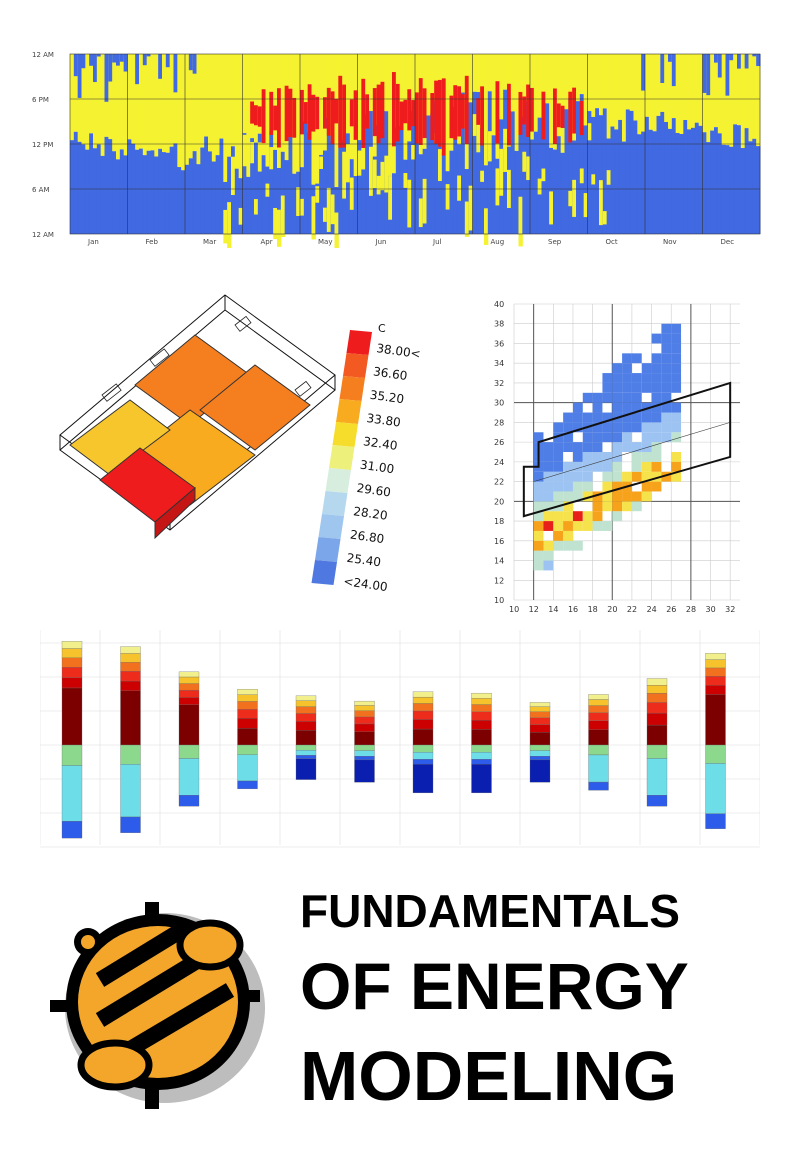 Image resolution: width=792 pixels, height=1154 pixels. Describe the element at coordinates (415, 144) in the screenshot. I see `heatmap-grid` at that location.